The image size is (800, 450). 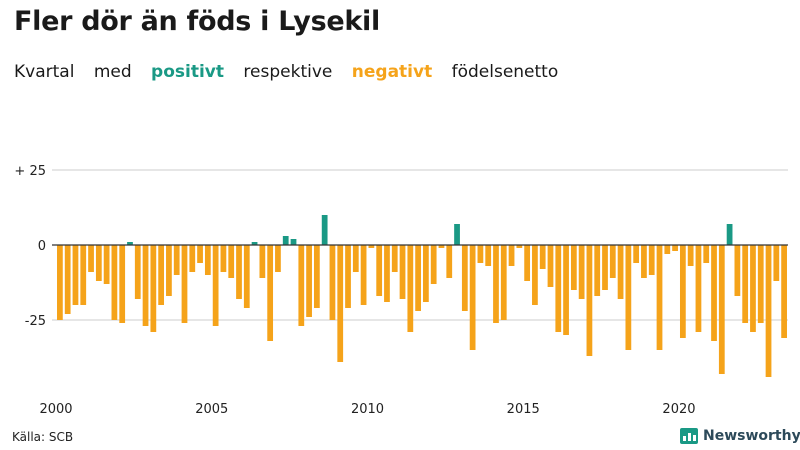 What do you see at coordinates (689, 436) in the screenshot?
I see `newsworthy-logo-icon` at bounding box center [689, 436].